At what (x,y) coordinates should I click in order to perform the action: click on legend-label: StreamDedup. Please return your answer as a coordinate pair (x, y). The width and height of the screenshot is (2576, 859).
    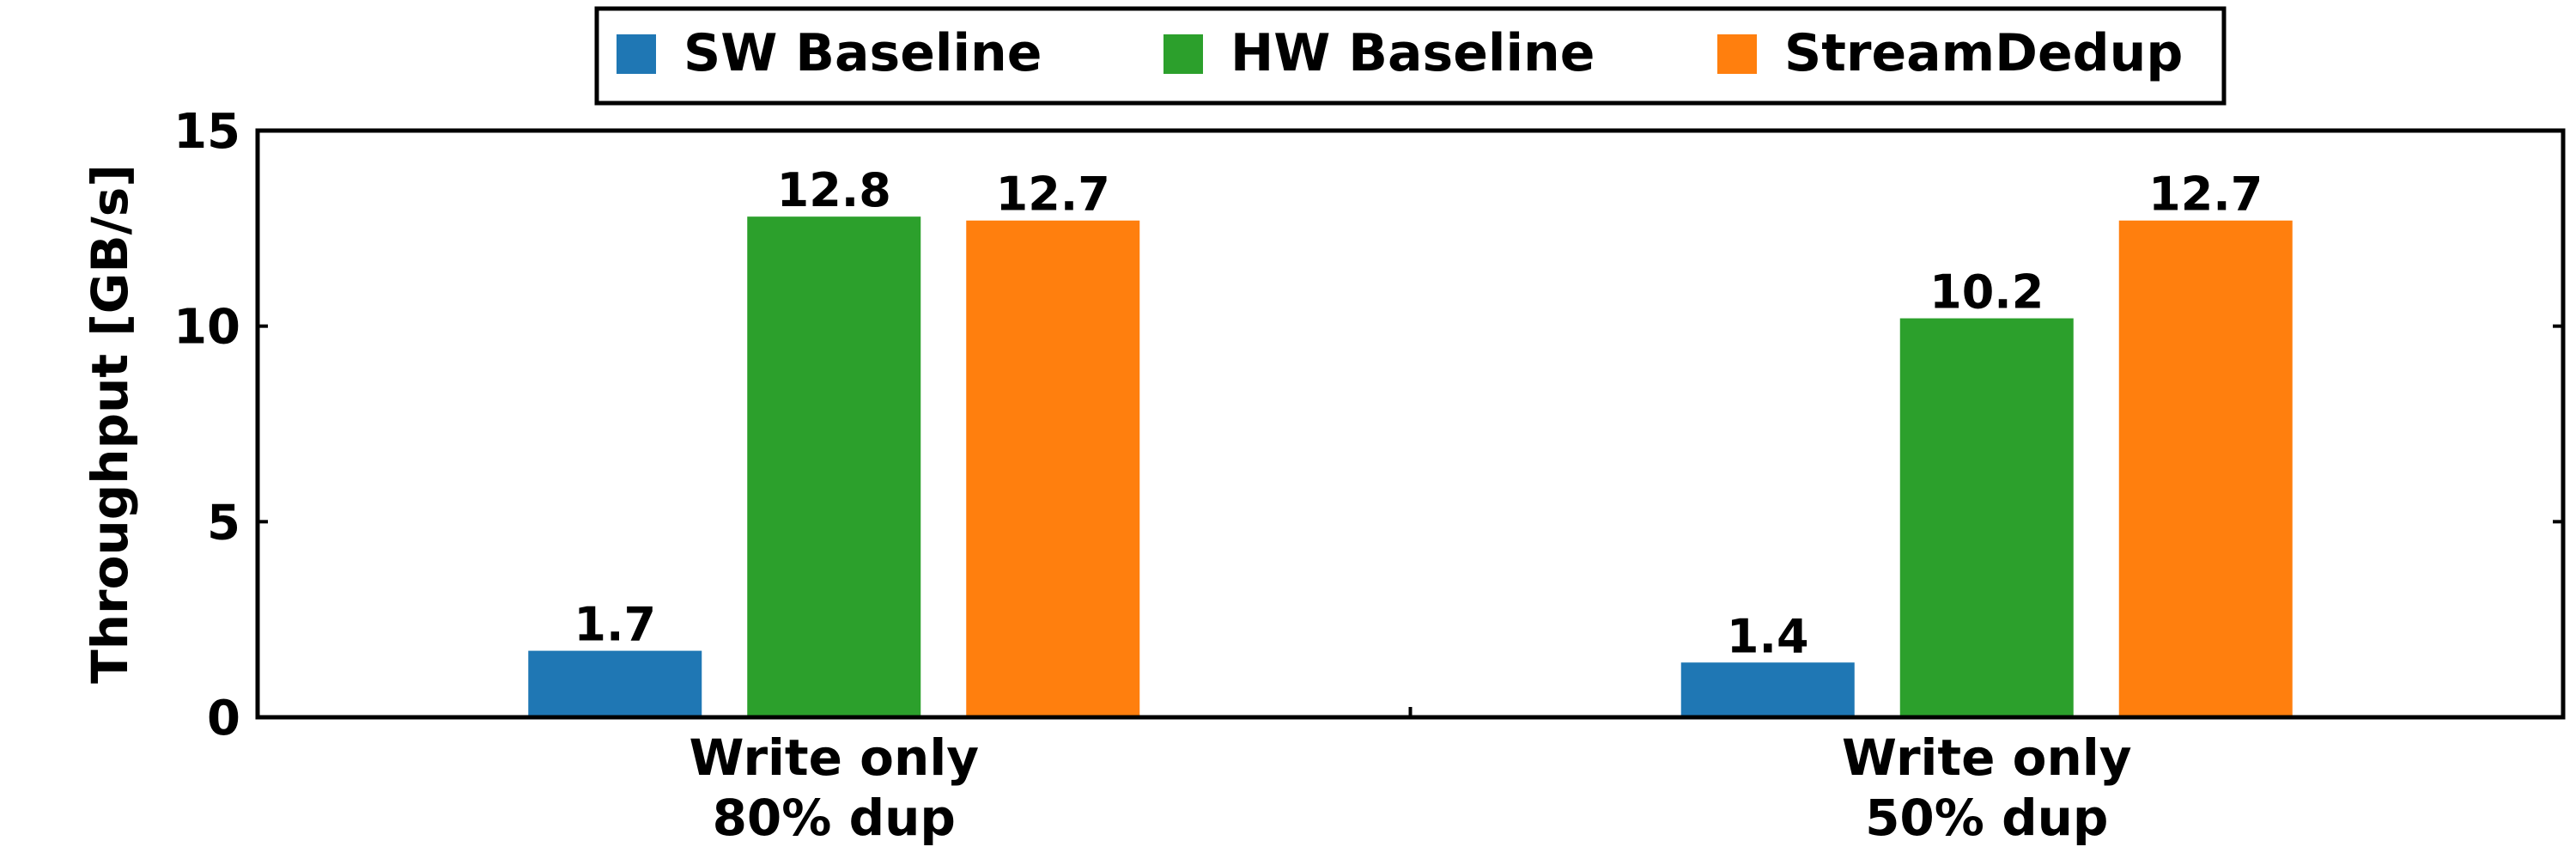
    Looking at the image, I should click on (1983, 53).